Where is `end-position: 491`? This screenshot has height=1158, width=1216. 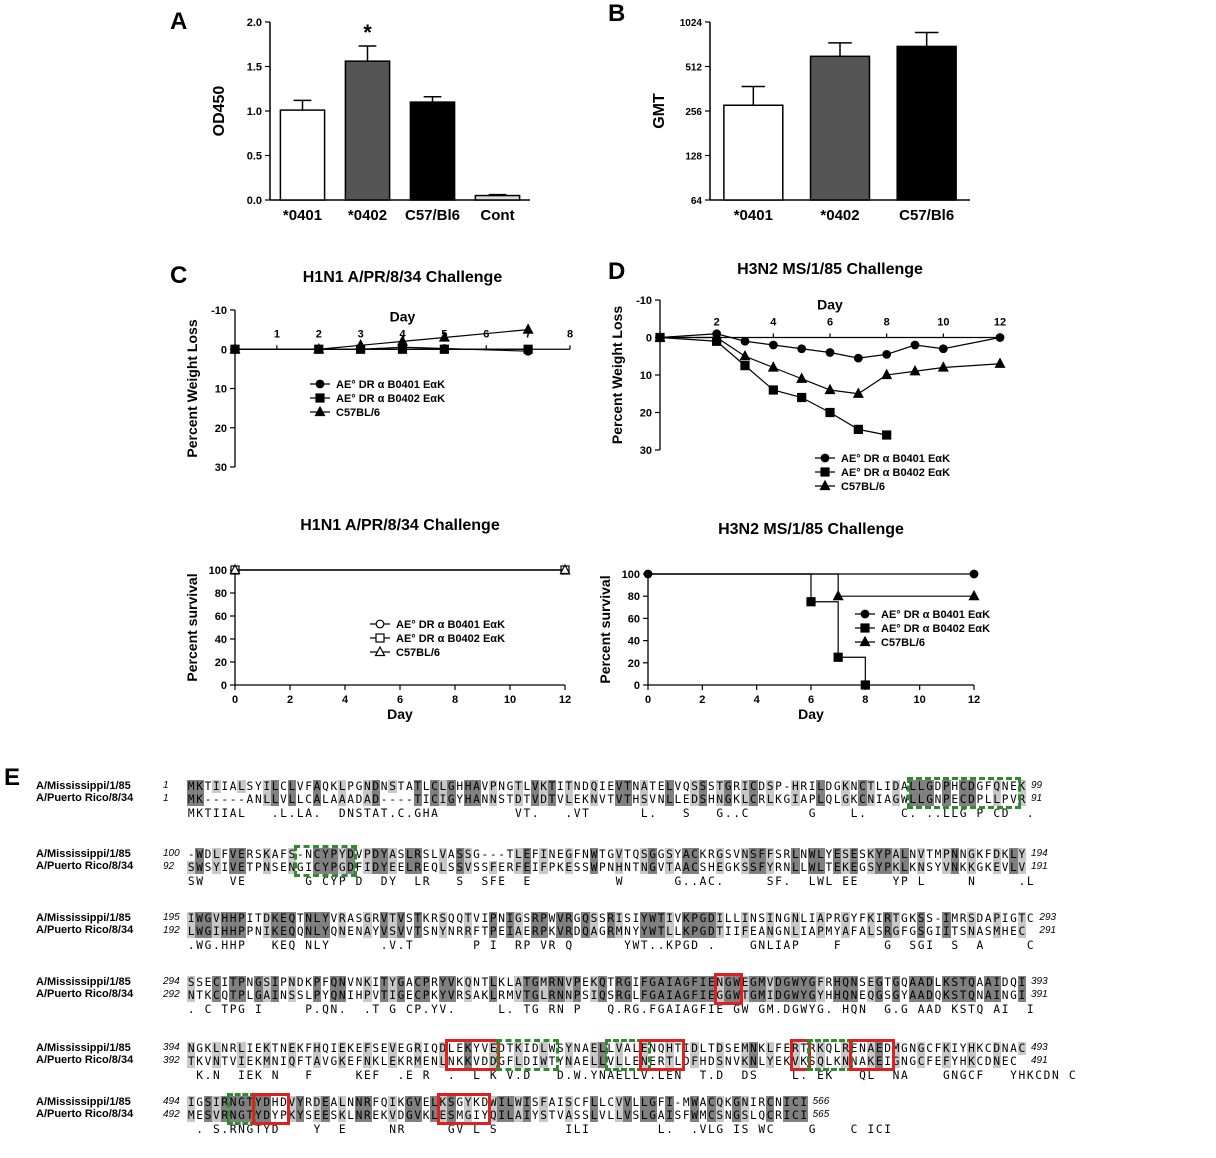
end-position: 491 is located at coordinates (1039, 1060).